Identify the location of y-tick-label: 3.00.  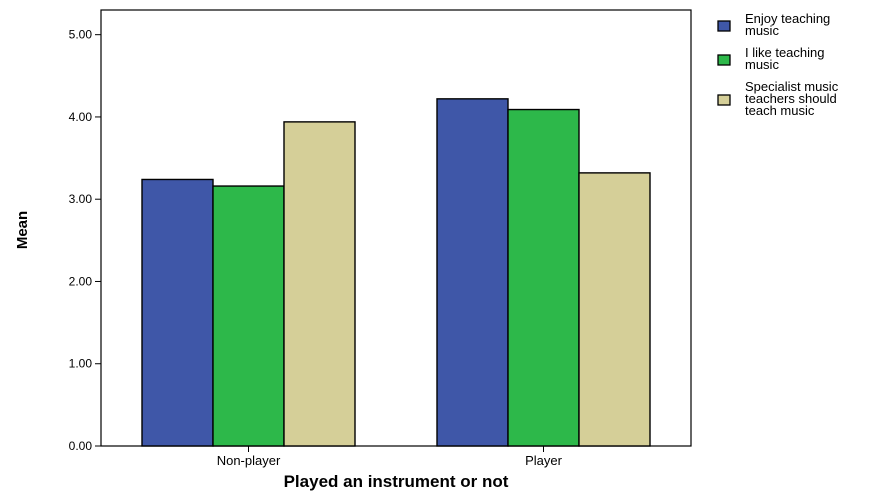
(81, 199).